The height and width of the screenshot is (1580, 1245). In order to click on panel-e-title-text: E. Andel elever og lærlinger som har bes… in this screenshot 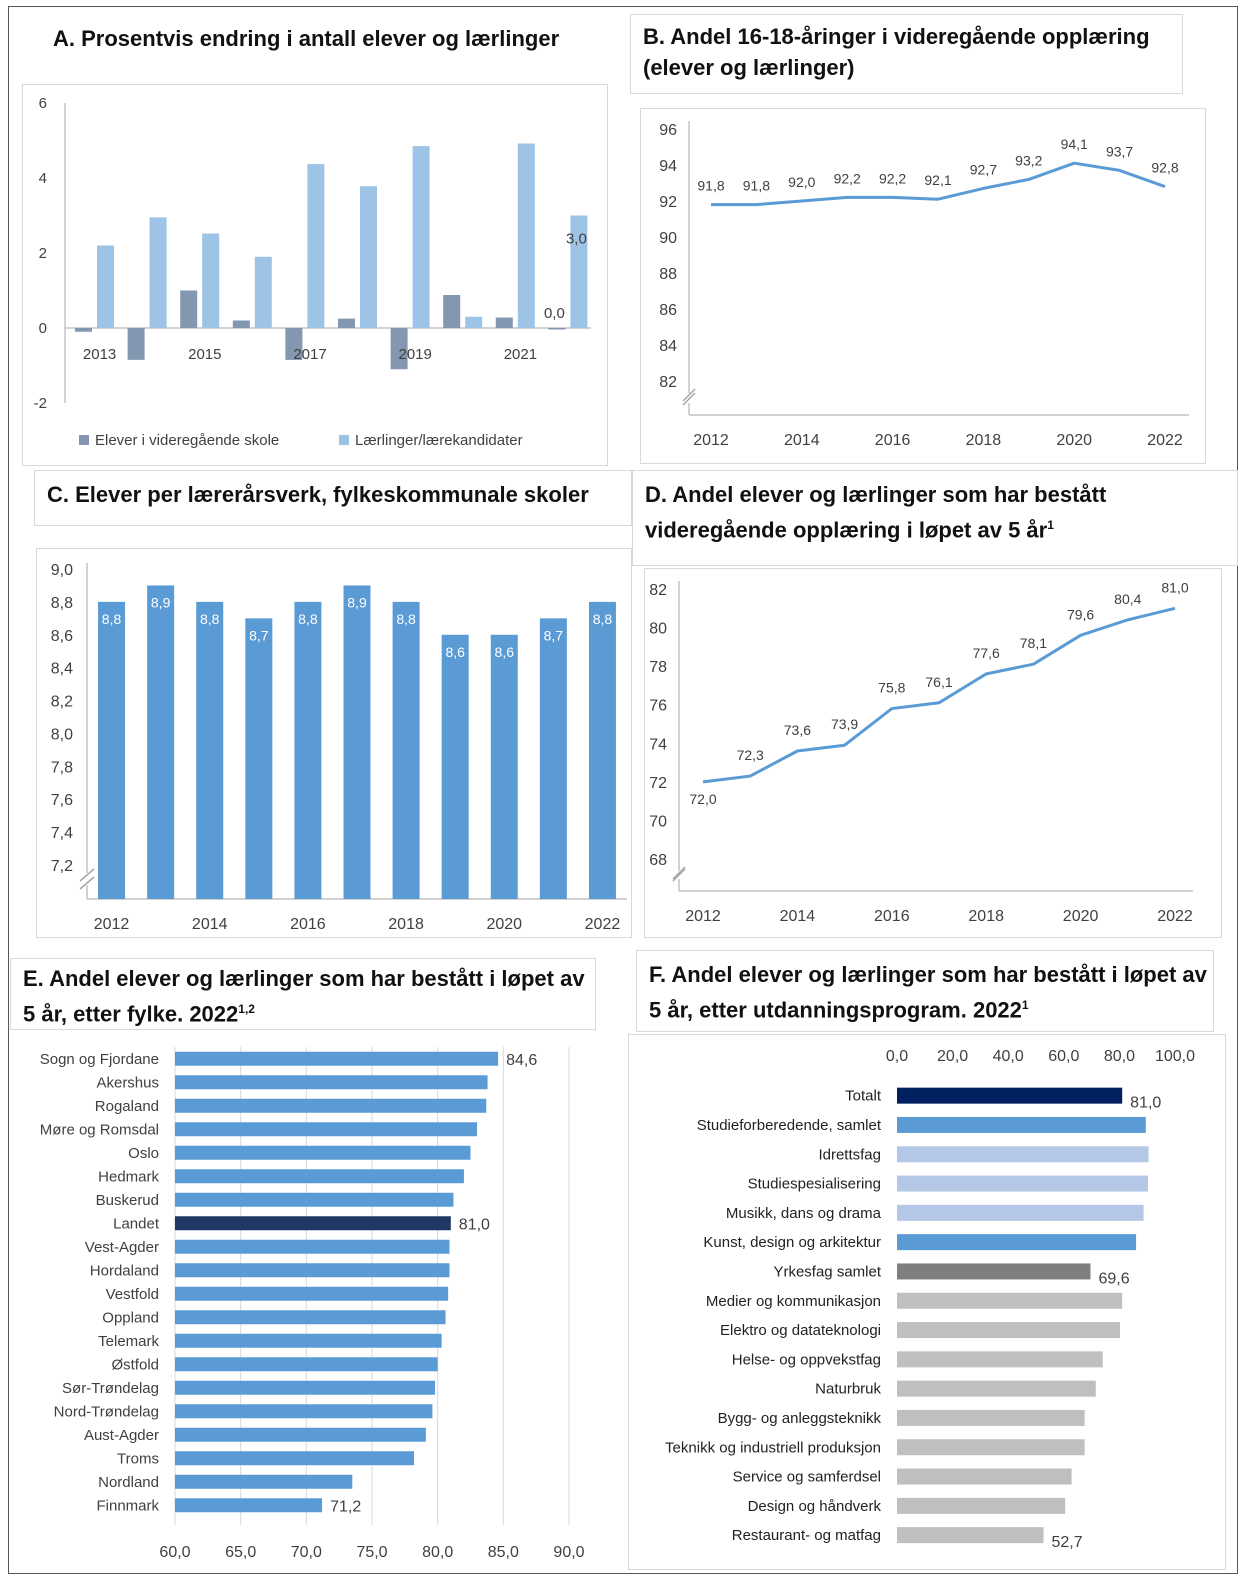, I will do `click(304, 996)`.